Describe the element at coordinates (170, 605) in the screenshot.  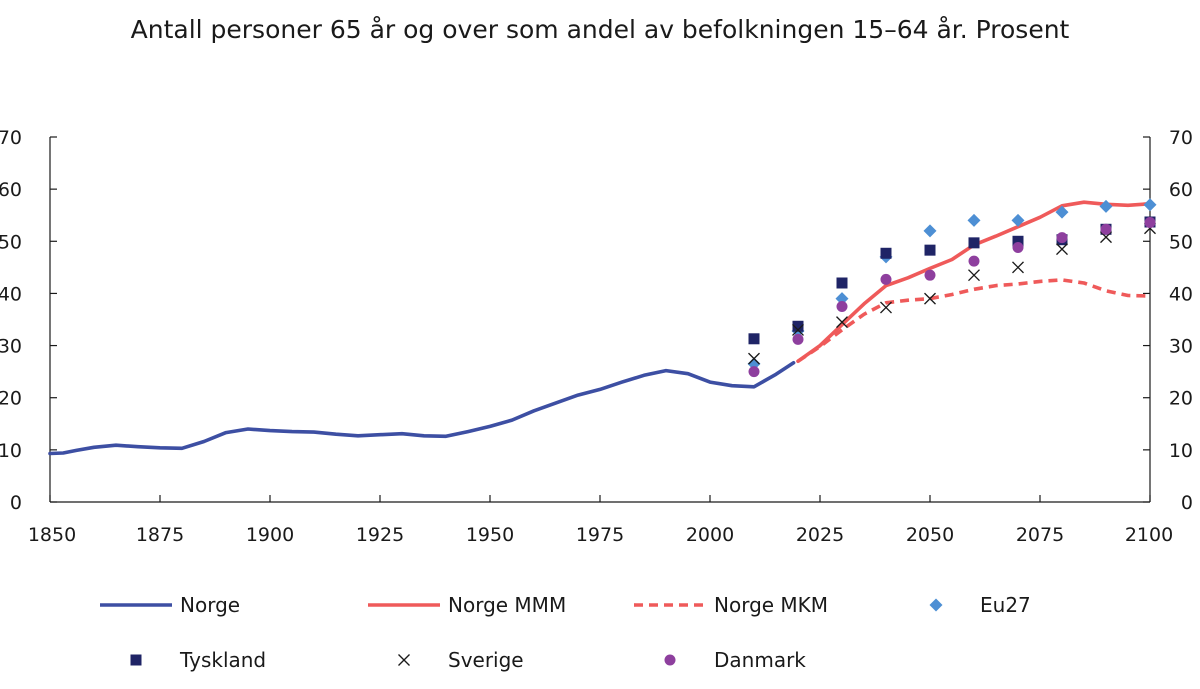
I see `legend-item-norge: Norge` at that location.